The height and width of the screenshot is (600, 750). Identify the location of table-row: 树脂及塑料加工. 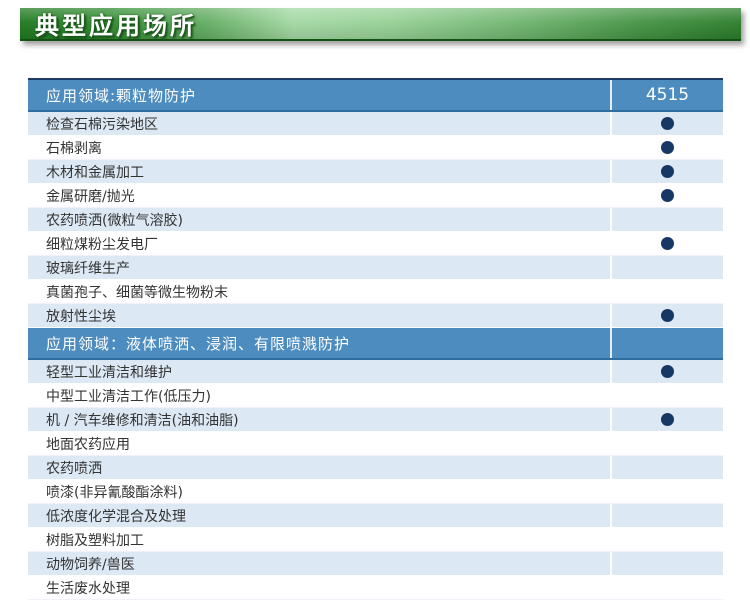
(375, 540).